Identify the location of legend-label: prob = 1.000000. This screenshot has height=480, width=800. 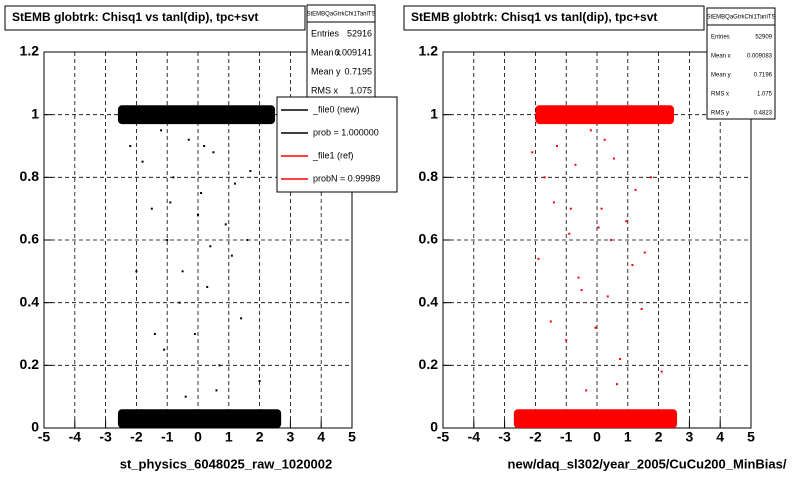
(346, 132).